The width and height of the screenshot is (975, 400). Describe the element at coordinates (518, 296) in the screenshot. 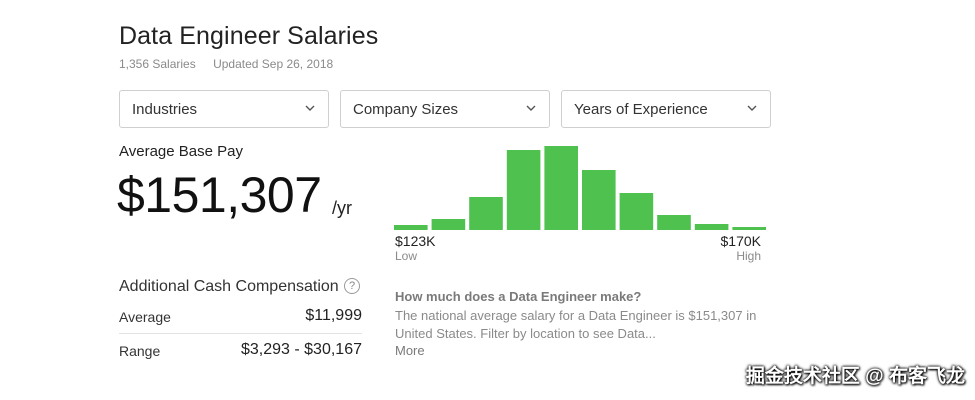

I see `faq-question: How much does a Data Engineer make?` at that location.